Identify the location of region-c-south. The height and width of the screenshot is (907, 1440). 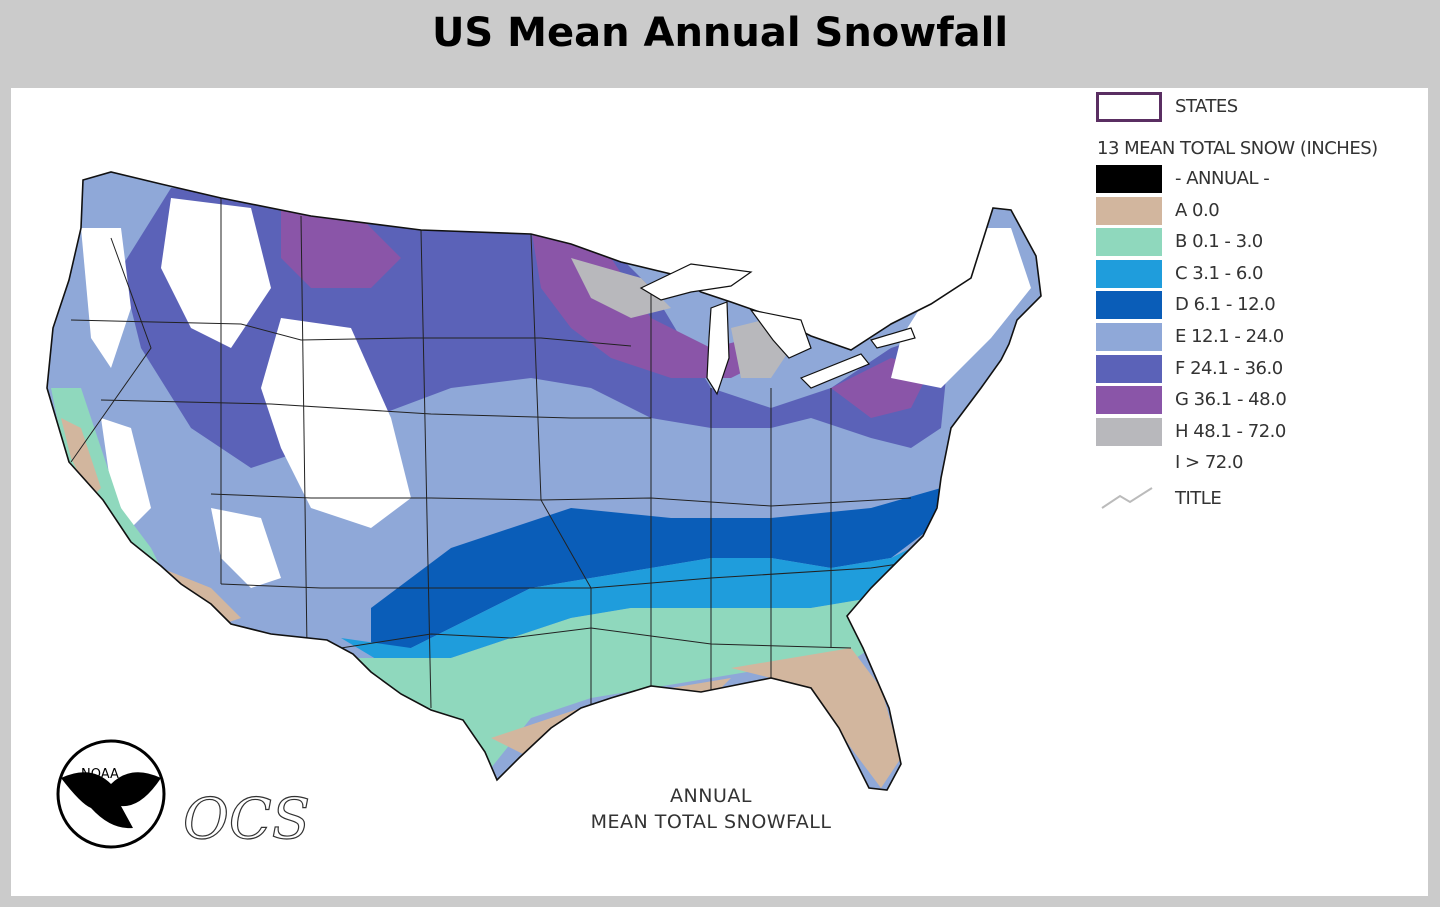
(636, 603).